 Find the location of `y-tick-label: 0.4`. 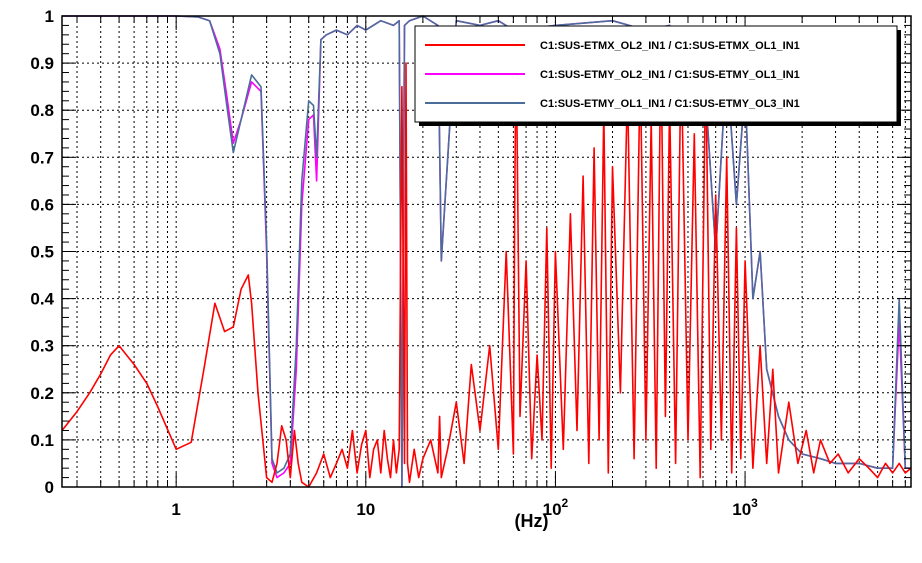

y-tick-label: 0.4 is located at coordinates (42, 299).